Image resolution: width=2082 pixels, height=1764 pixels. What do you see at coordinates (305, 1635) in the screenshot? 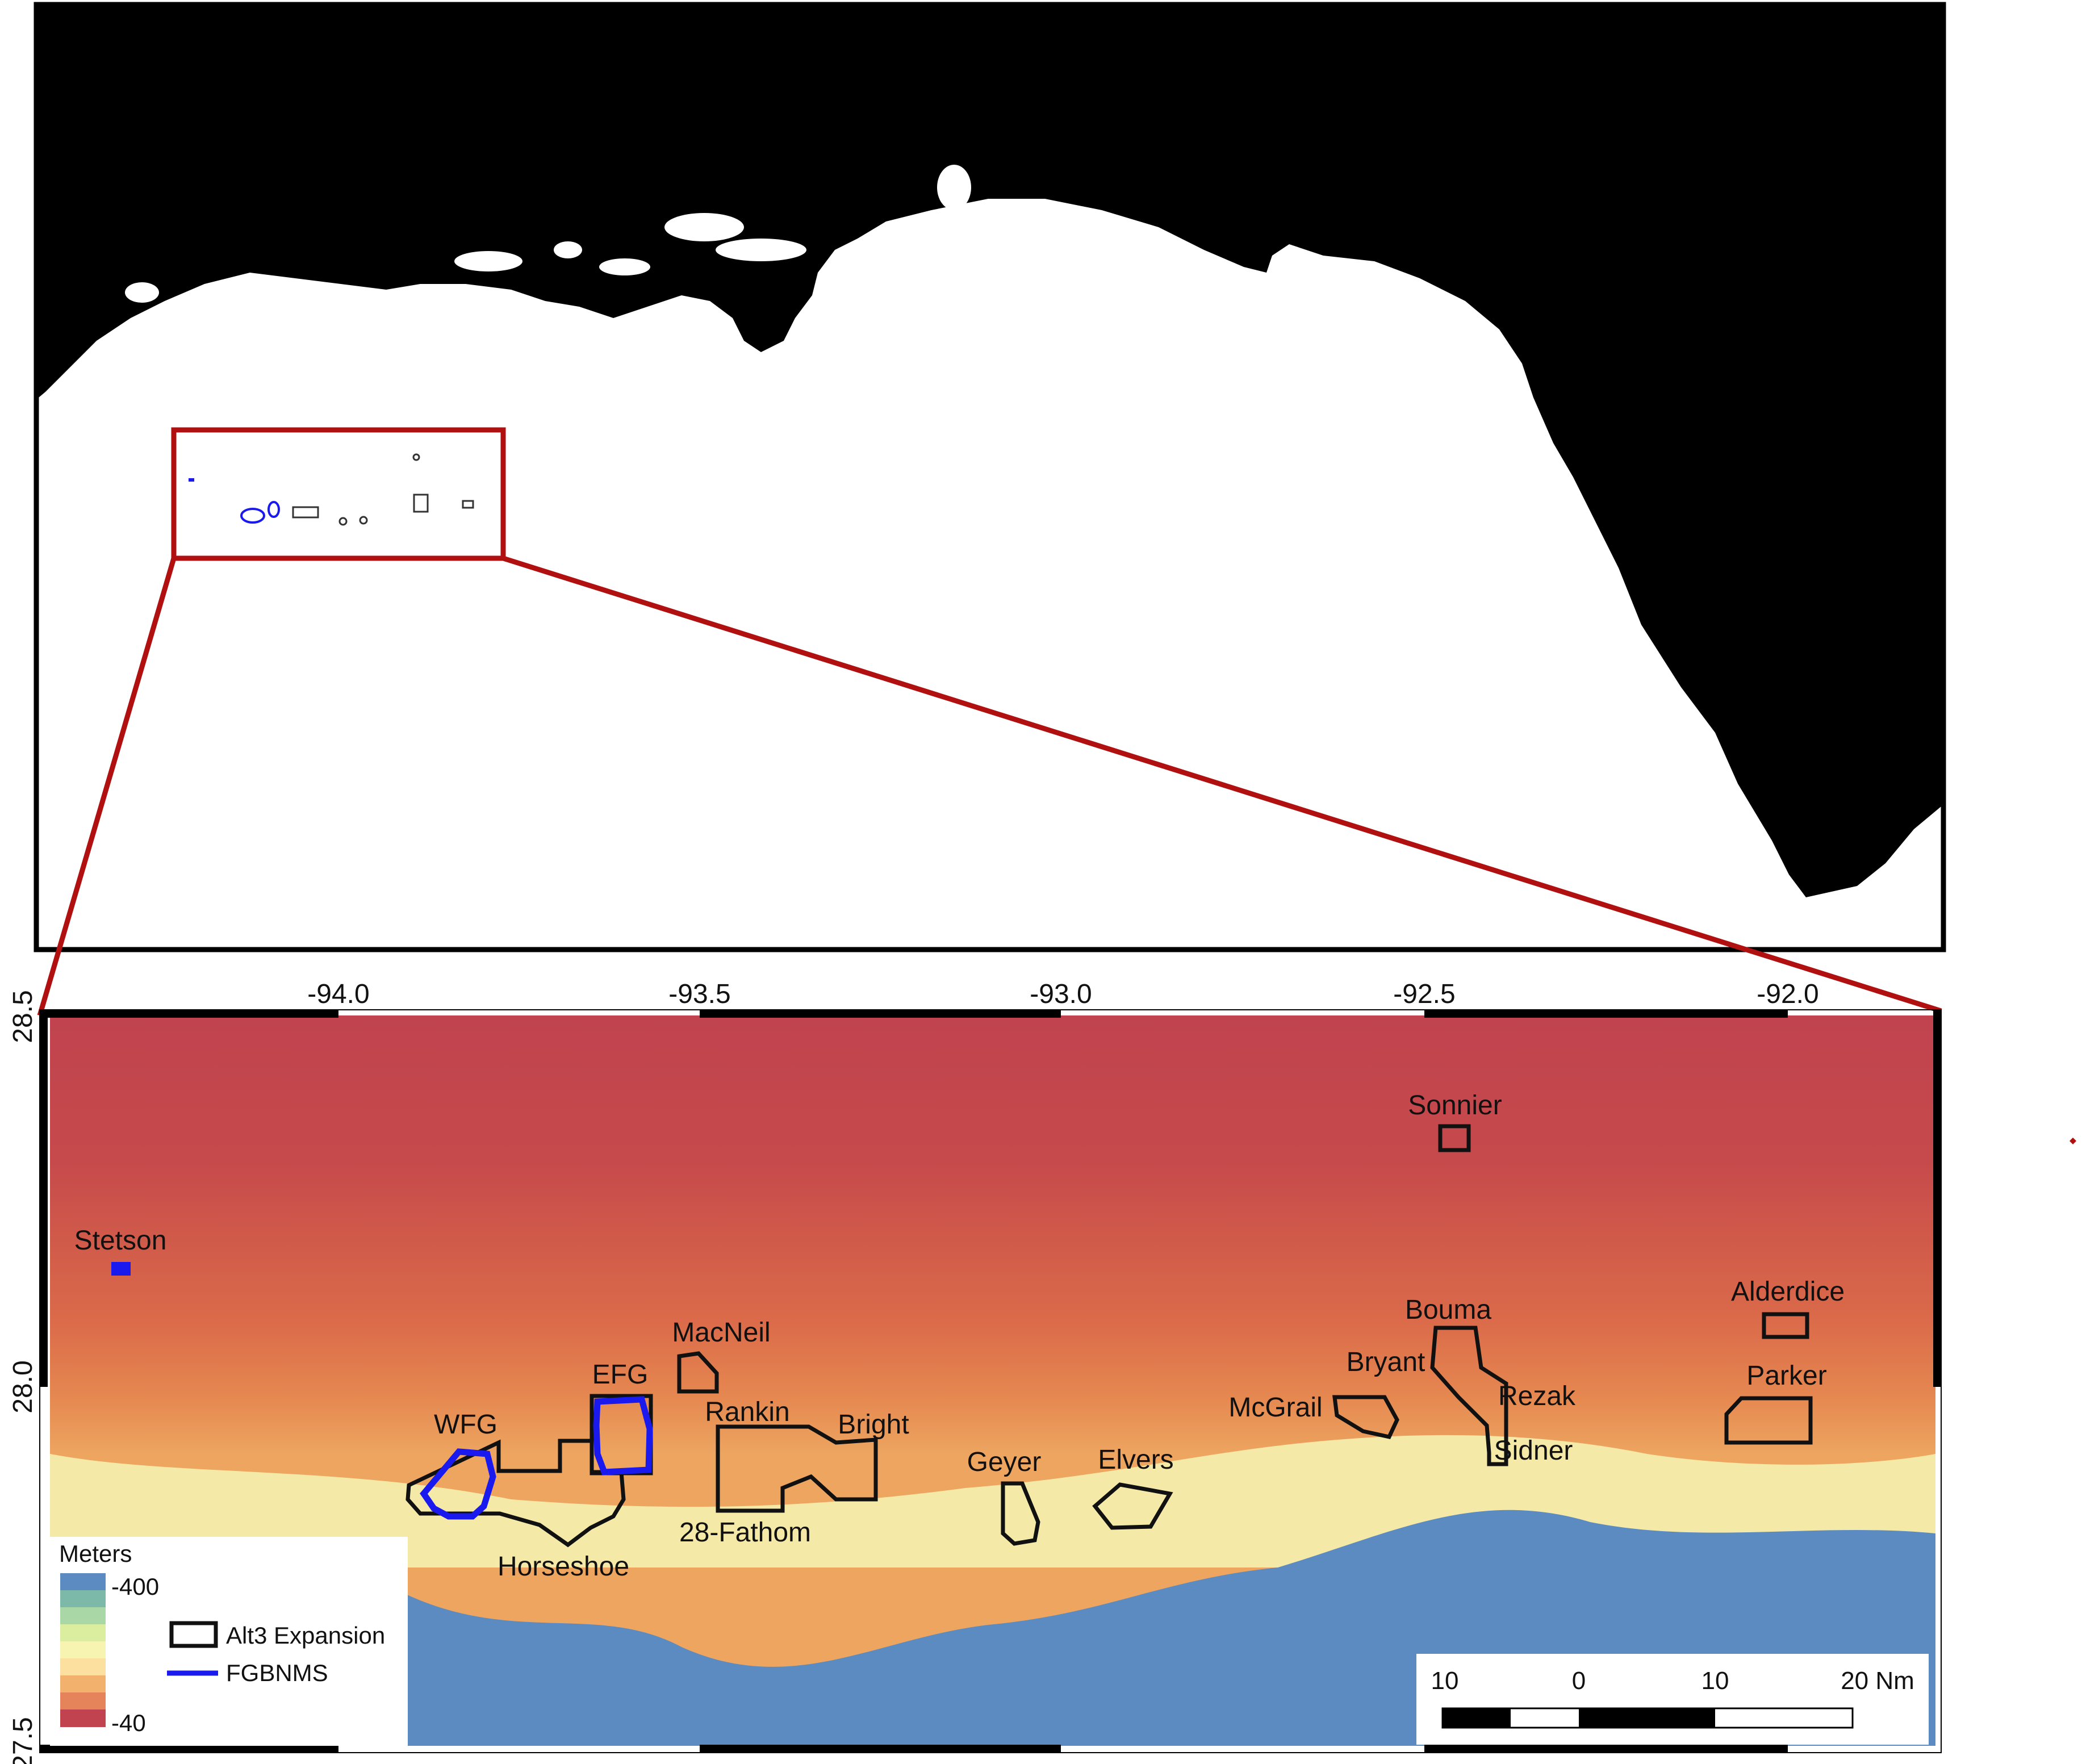
I see `legend-alt3-label: Alt3 Expansion` at bounding box center [305, 1635].